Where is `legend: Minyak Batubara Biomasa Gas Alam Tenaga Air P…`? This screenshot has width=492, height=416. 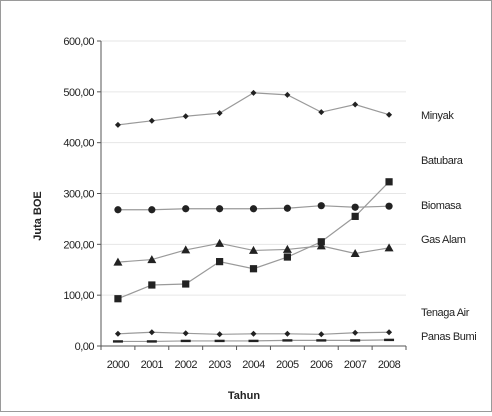 legend: Minyak Batubara Biomasa Gas Alam Tenaga Air P… is located at coordinates (448, 226).